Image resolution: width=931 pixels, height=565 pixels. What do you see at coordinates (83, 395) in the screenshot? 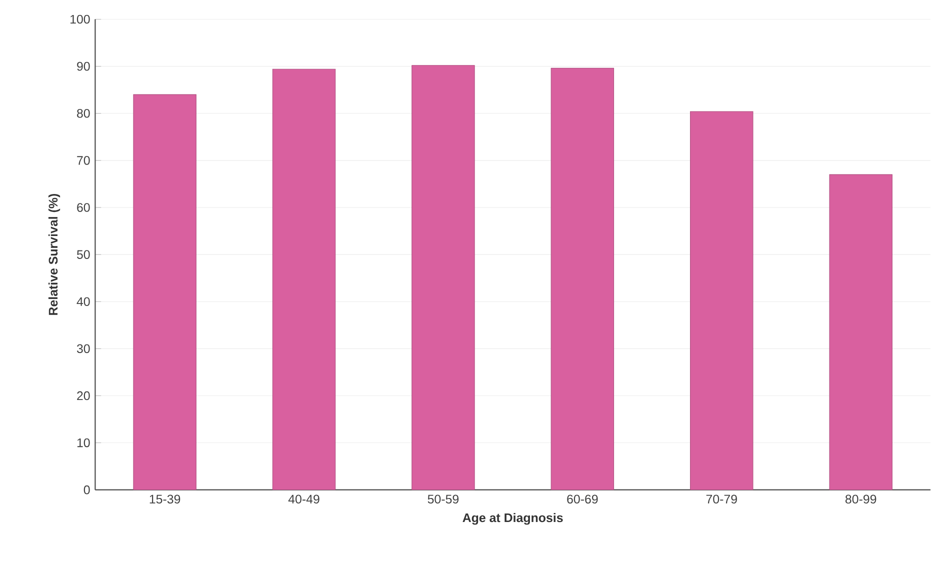
I see `y-tick-label: 20` at bounding box center [83, 395].